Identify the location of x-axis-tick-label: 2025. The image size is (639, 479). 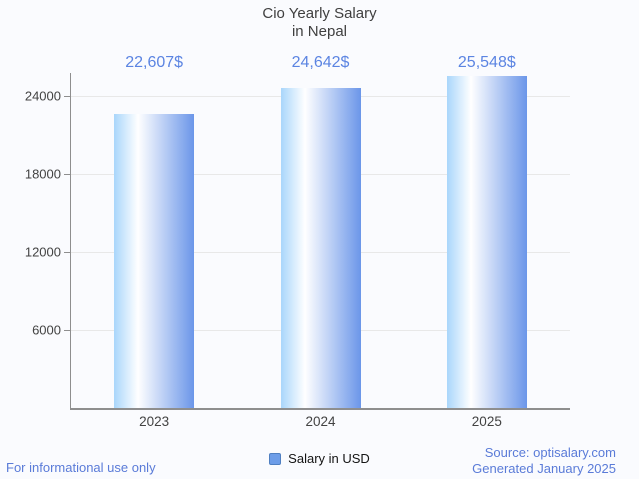
(486, 421).